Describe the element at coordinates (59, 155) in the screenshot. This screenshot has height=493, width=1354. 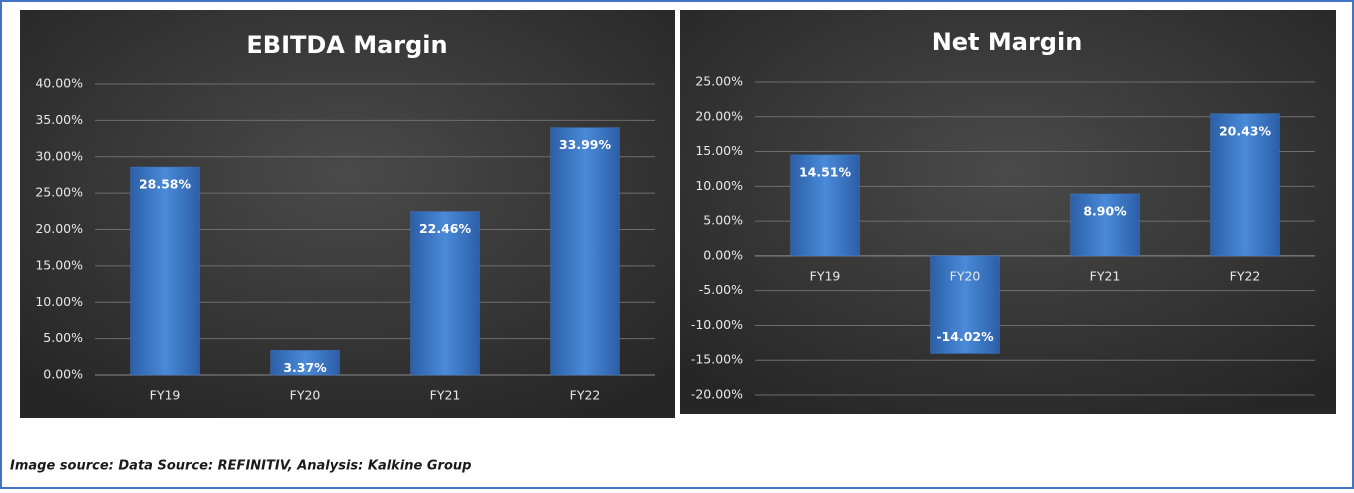
I see `y-tick-label: 30.00%` at that location.